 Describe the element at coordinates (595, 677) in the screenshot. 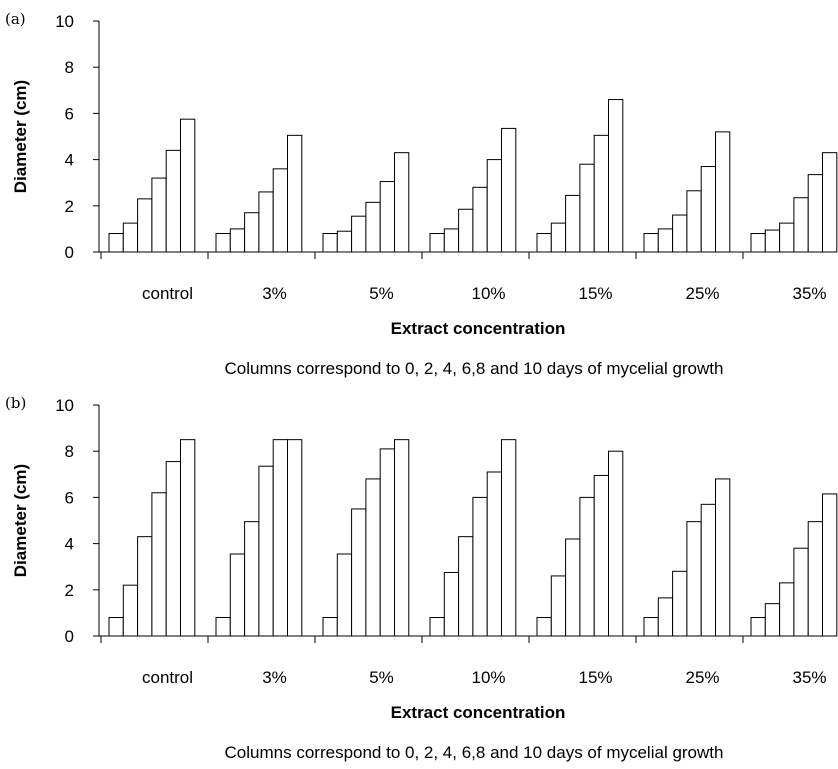

I see `x-tick-label: 15%` at that location.